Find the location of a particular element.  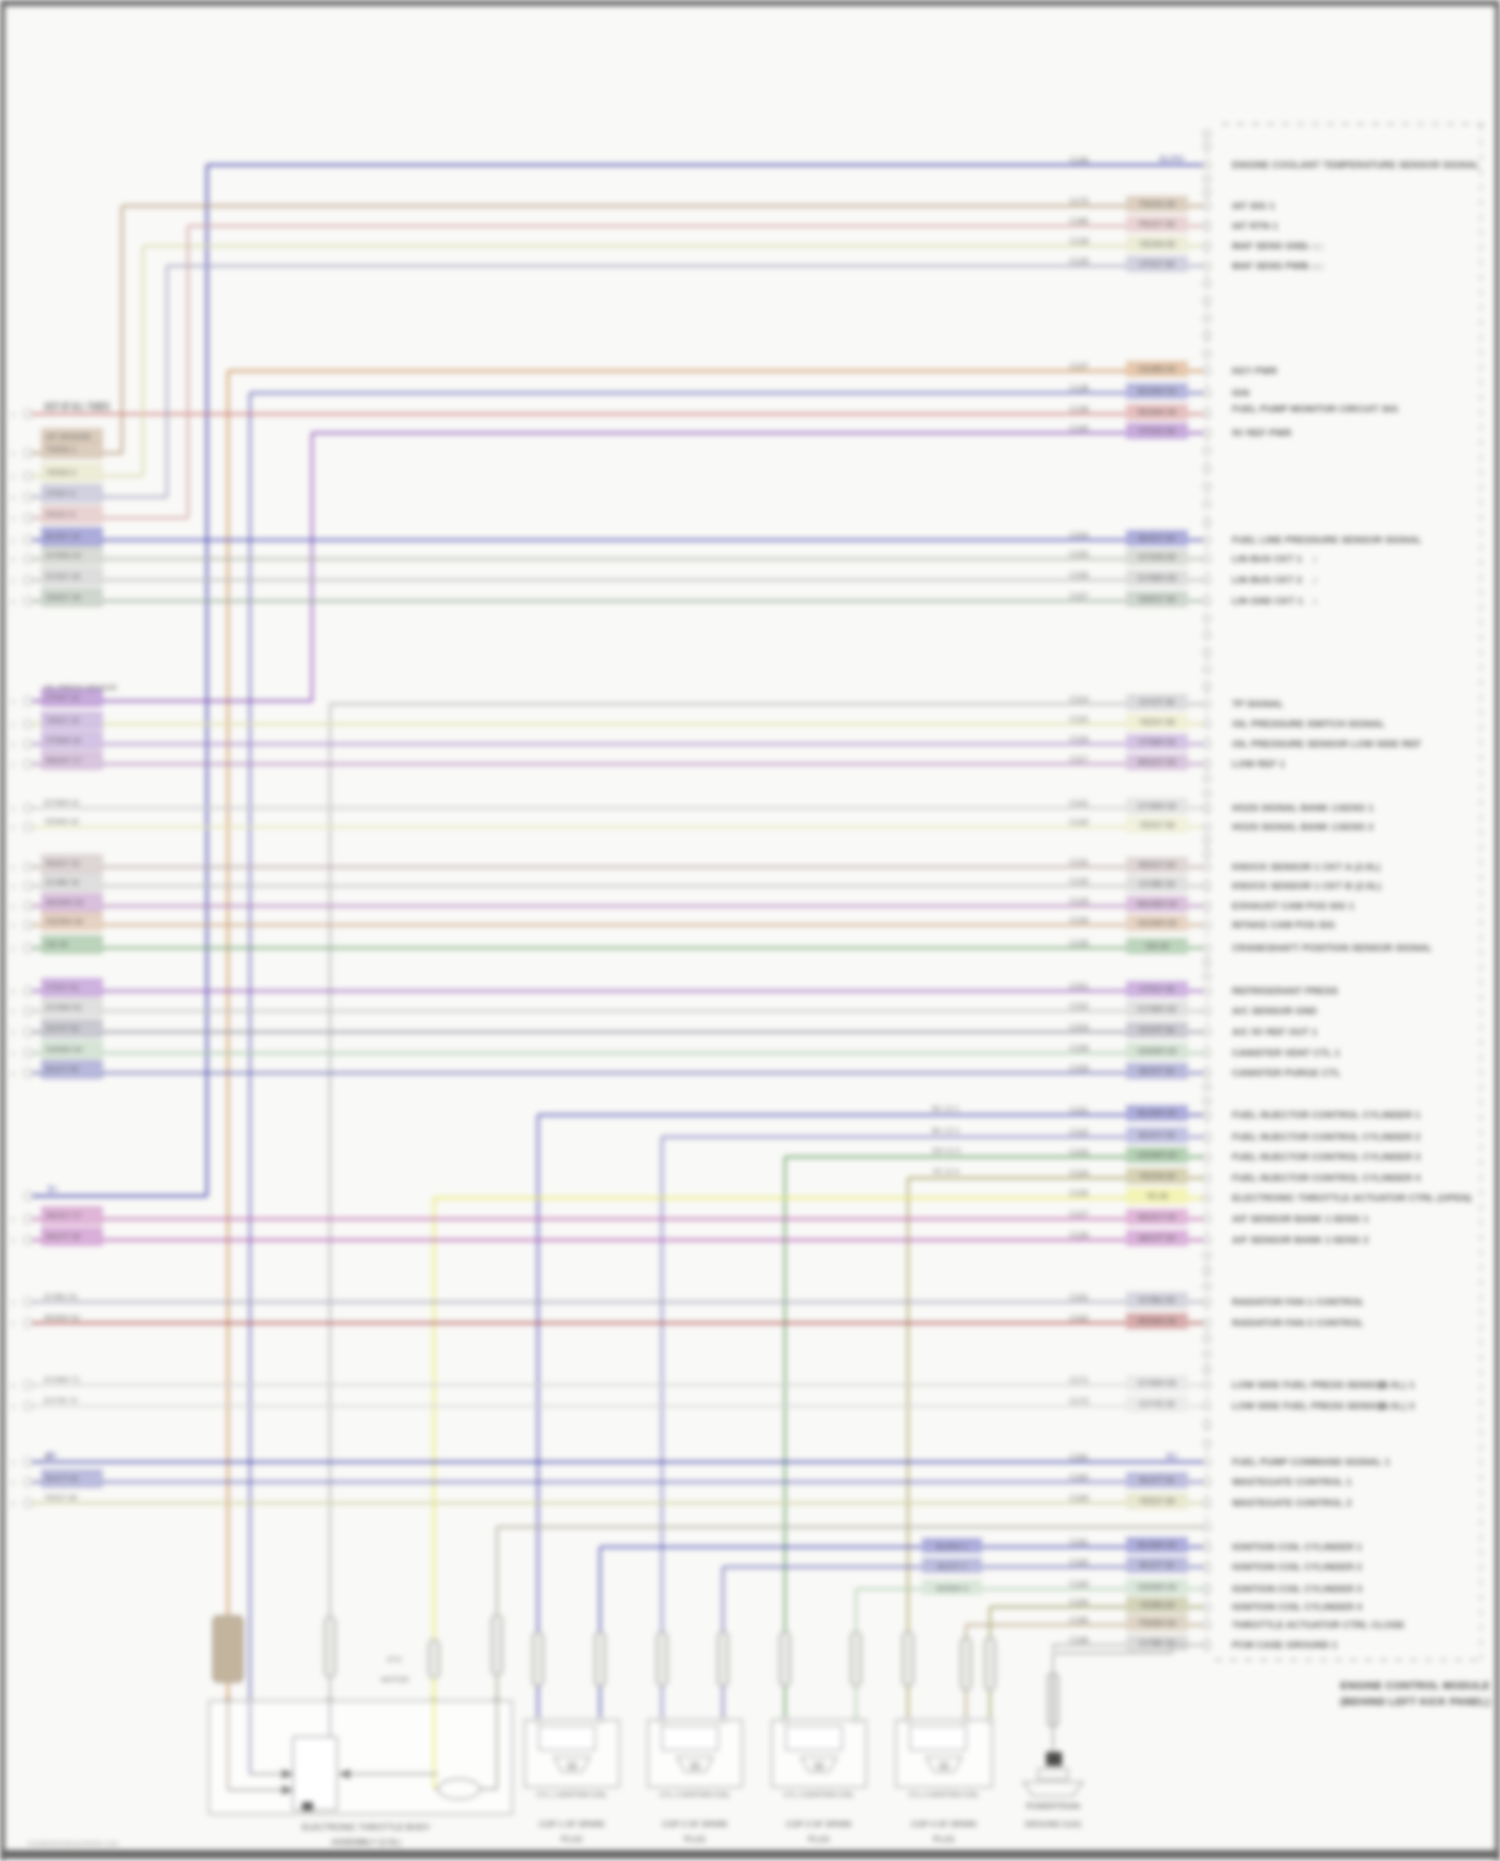

svg-text: GY/WH 71 is located at coordinates (62, 1379).